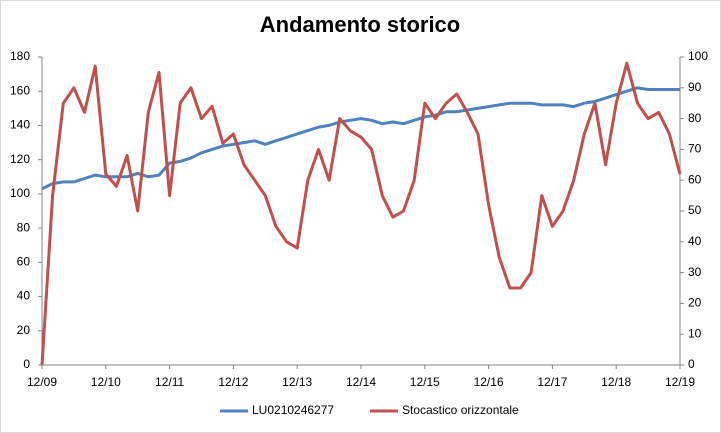  Describe the element at coordinates (20, 159) in the screenshot. I see `y-tick-label: 120` at that location.